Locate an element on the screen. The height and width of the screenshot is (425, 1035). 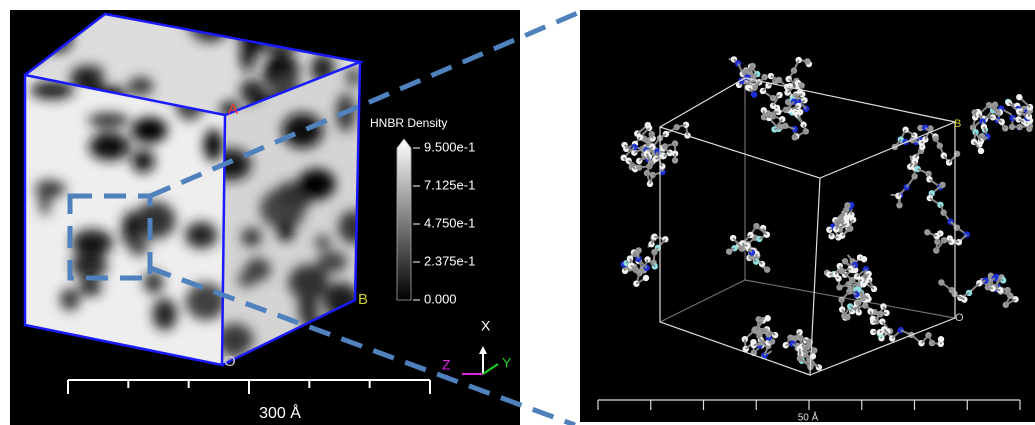
legend-tick-label: 0.000 is located at coordinates (440, 298).